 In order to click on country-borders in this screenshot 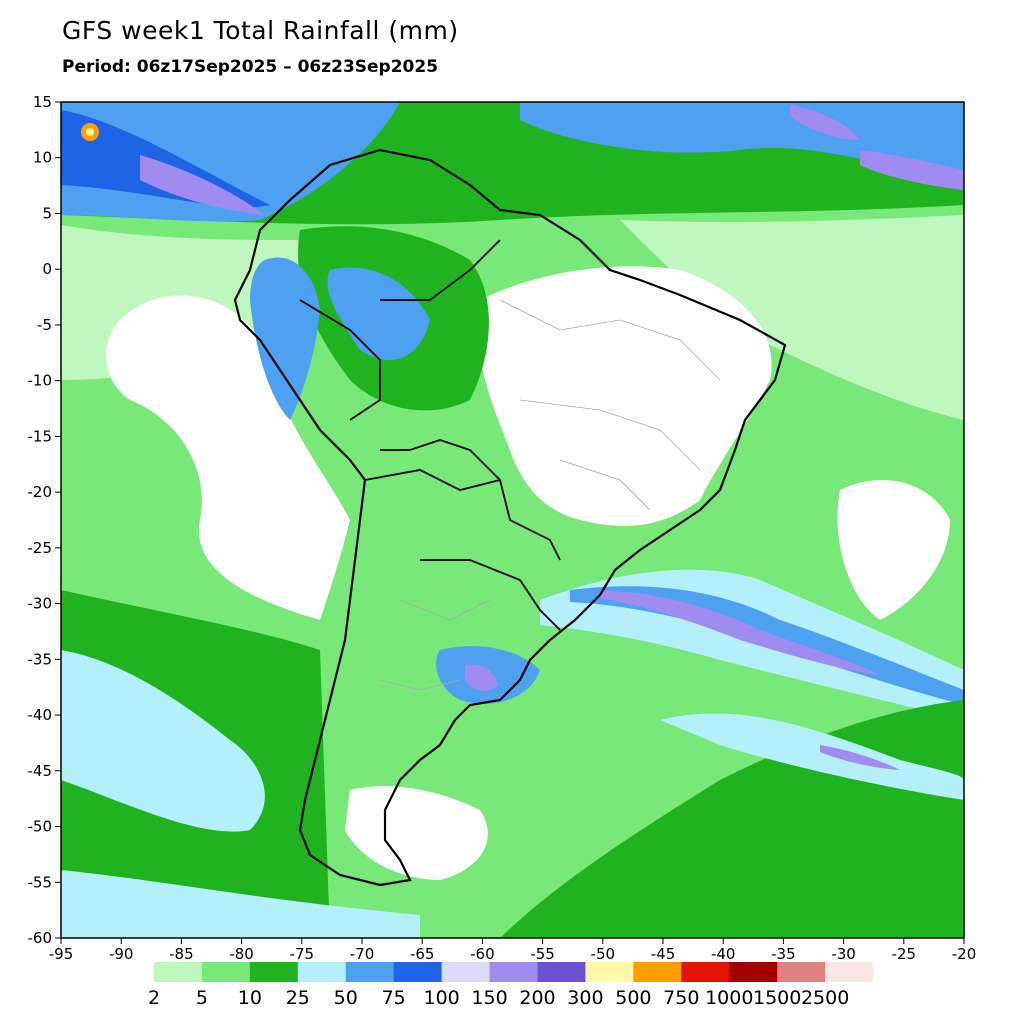, I will do `click(430, 435)`.